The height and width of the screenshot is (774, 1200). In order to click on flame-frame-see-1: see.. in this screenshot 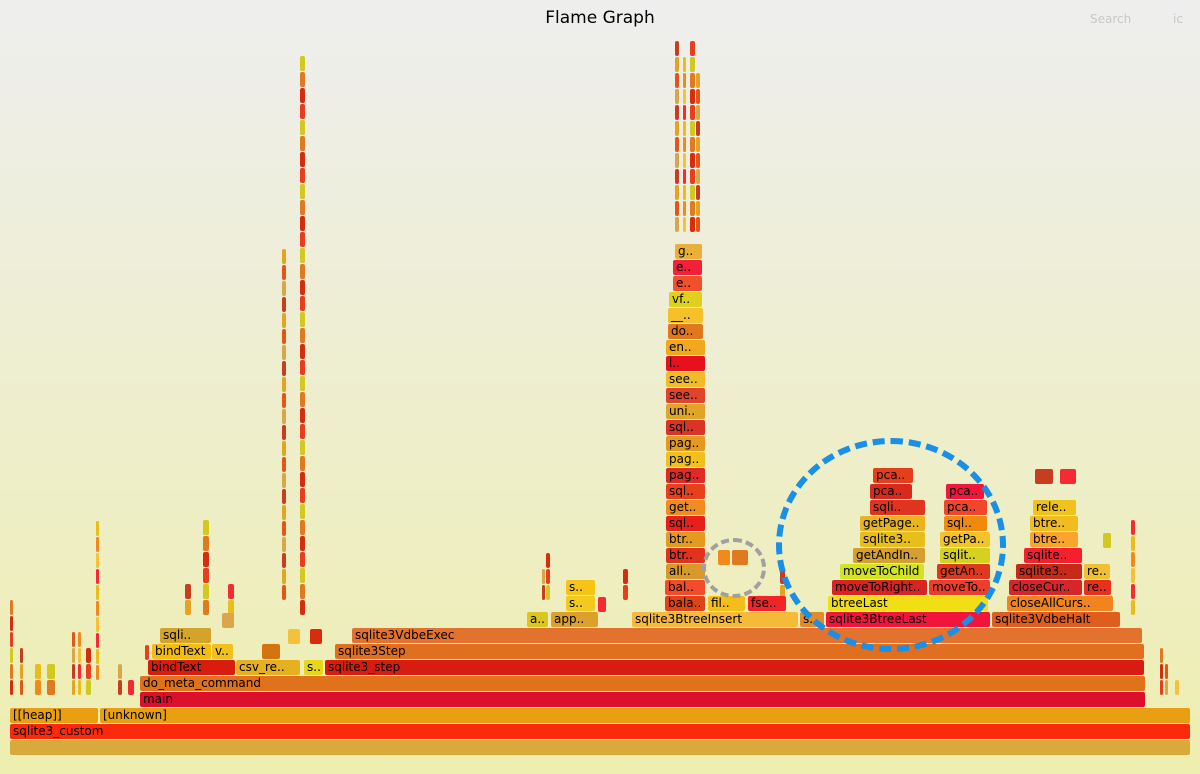, I will do `click(685, 395)`.